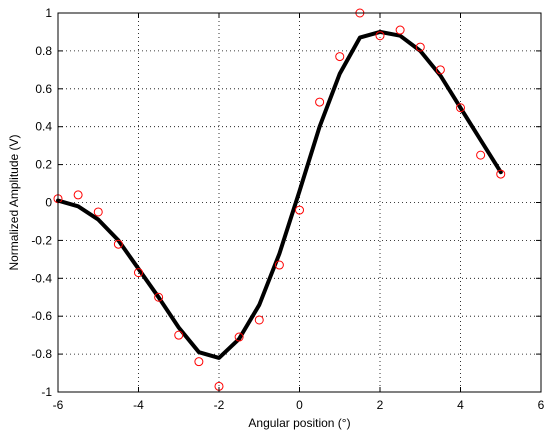 This screenshot has height=439, width=550. Describe the element at coordinates (460, 405) in the screenshot. I see `x-tick-label: 4` at that location.